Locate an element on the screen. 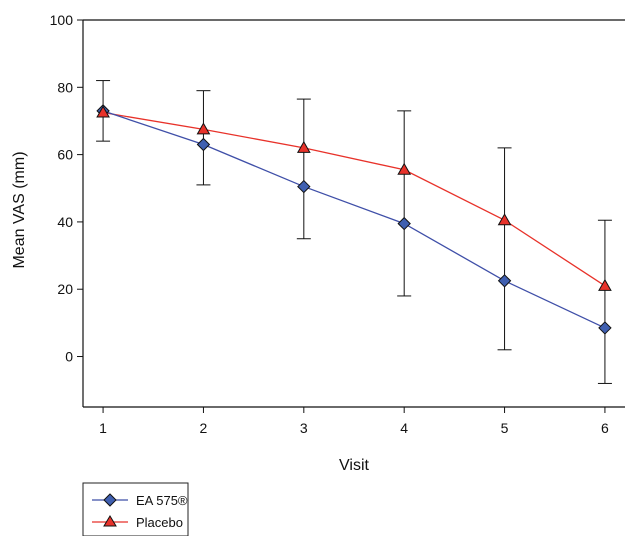  y-tick-label: 20 is located at coordinates (65, 289).